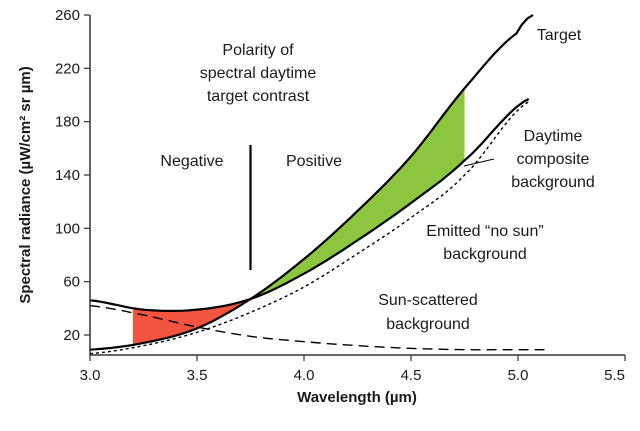 This screenshot has width=640, height=431. I want to click on y-tick-label: 180, so click(67, 122).